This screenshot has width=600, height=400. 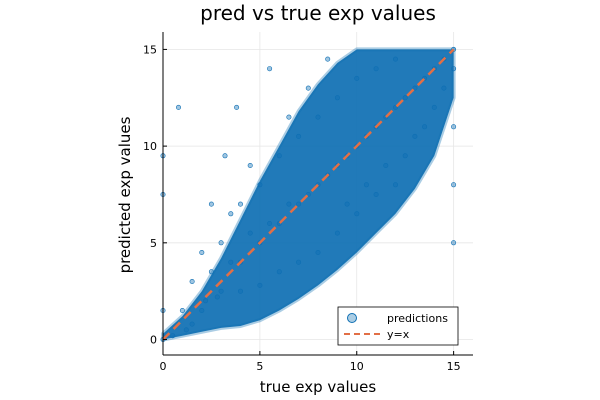 I want to click on y-tick-label-3: 15, so click(x=150, y=49).